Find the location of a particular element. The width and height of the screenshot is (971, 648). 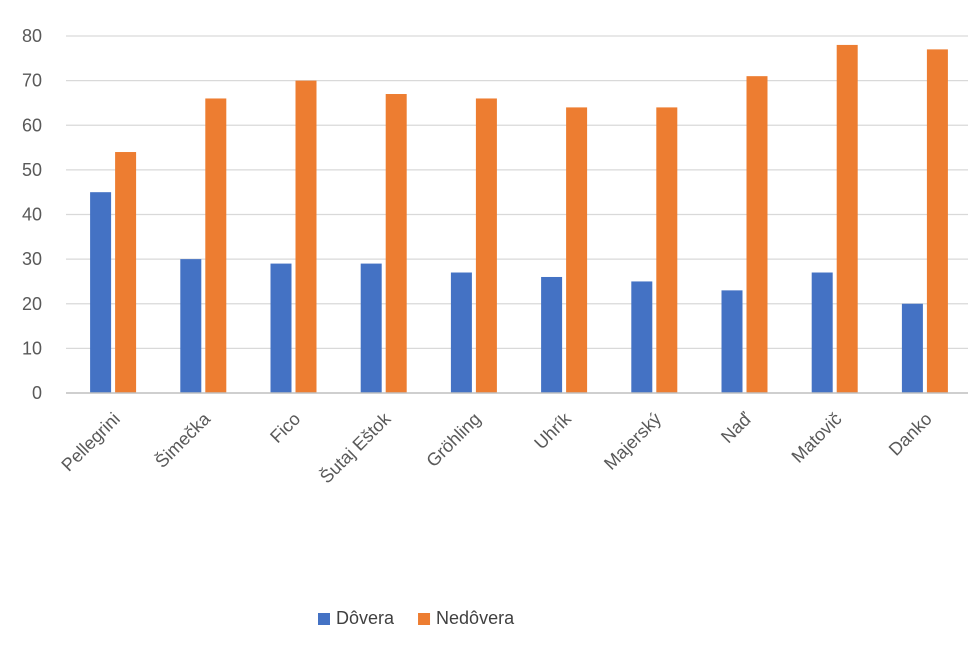

y-tick-label: 20 is located at coordinates (32, 304).